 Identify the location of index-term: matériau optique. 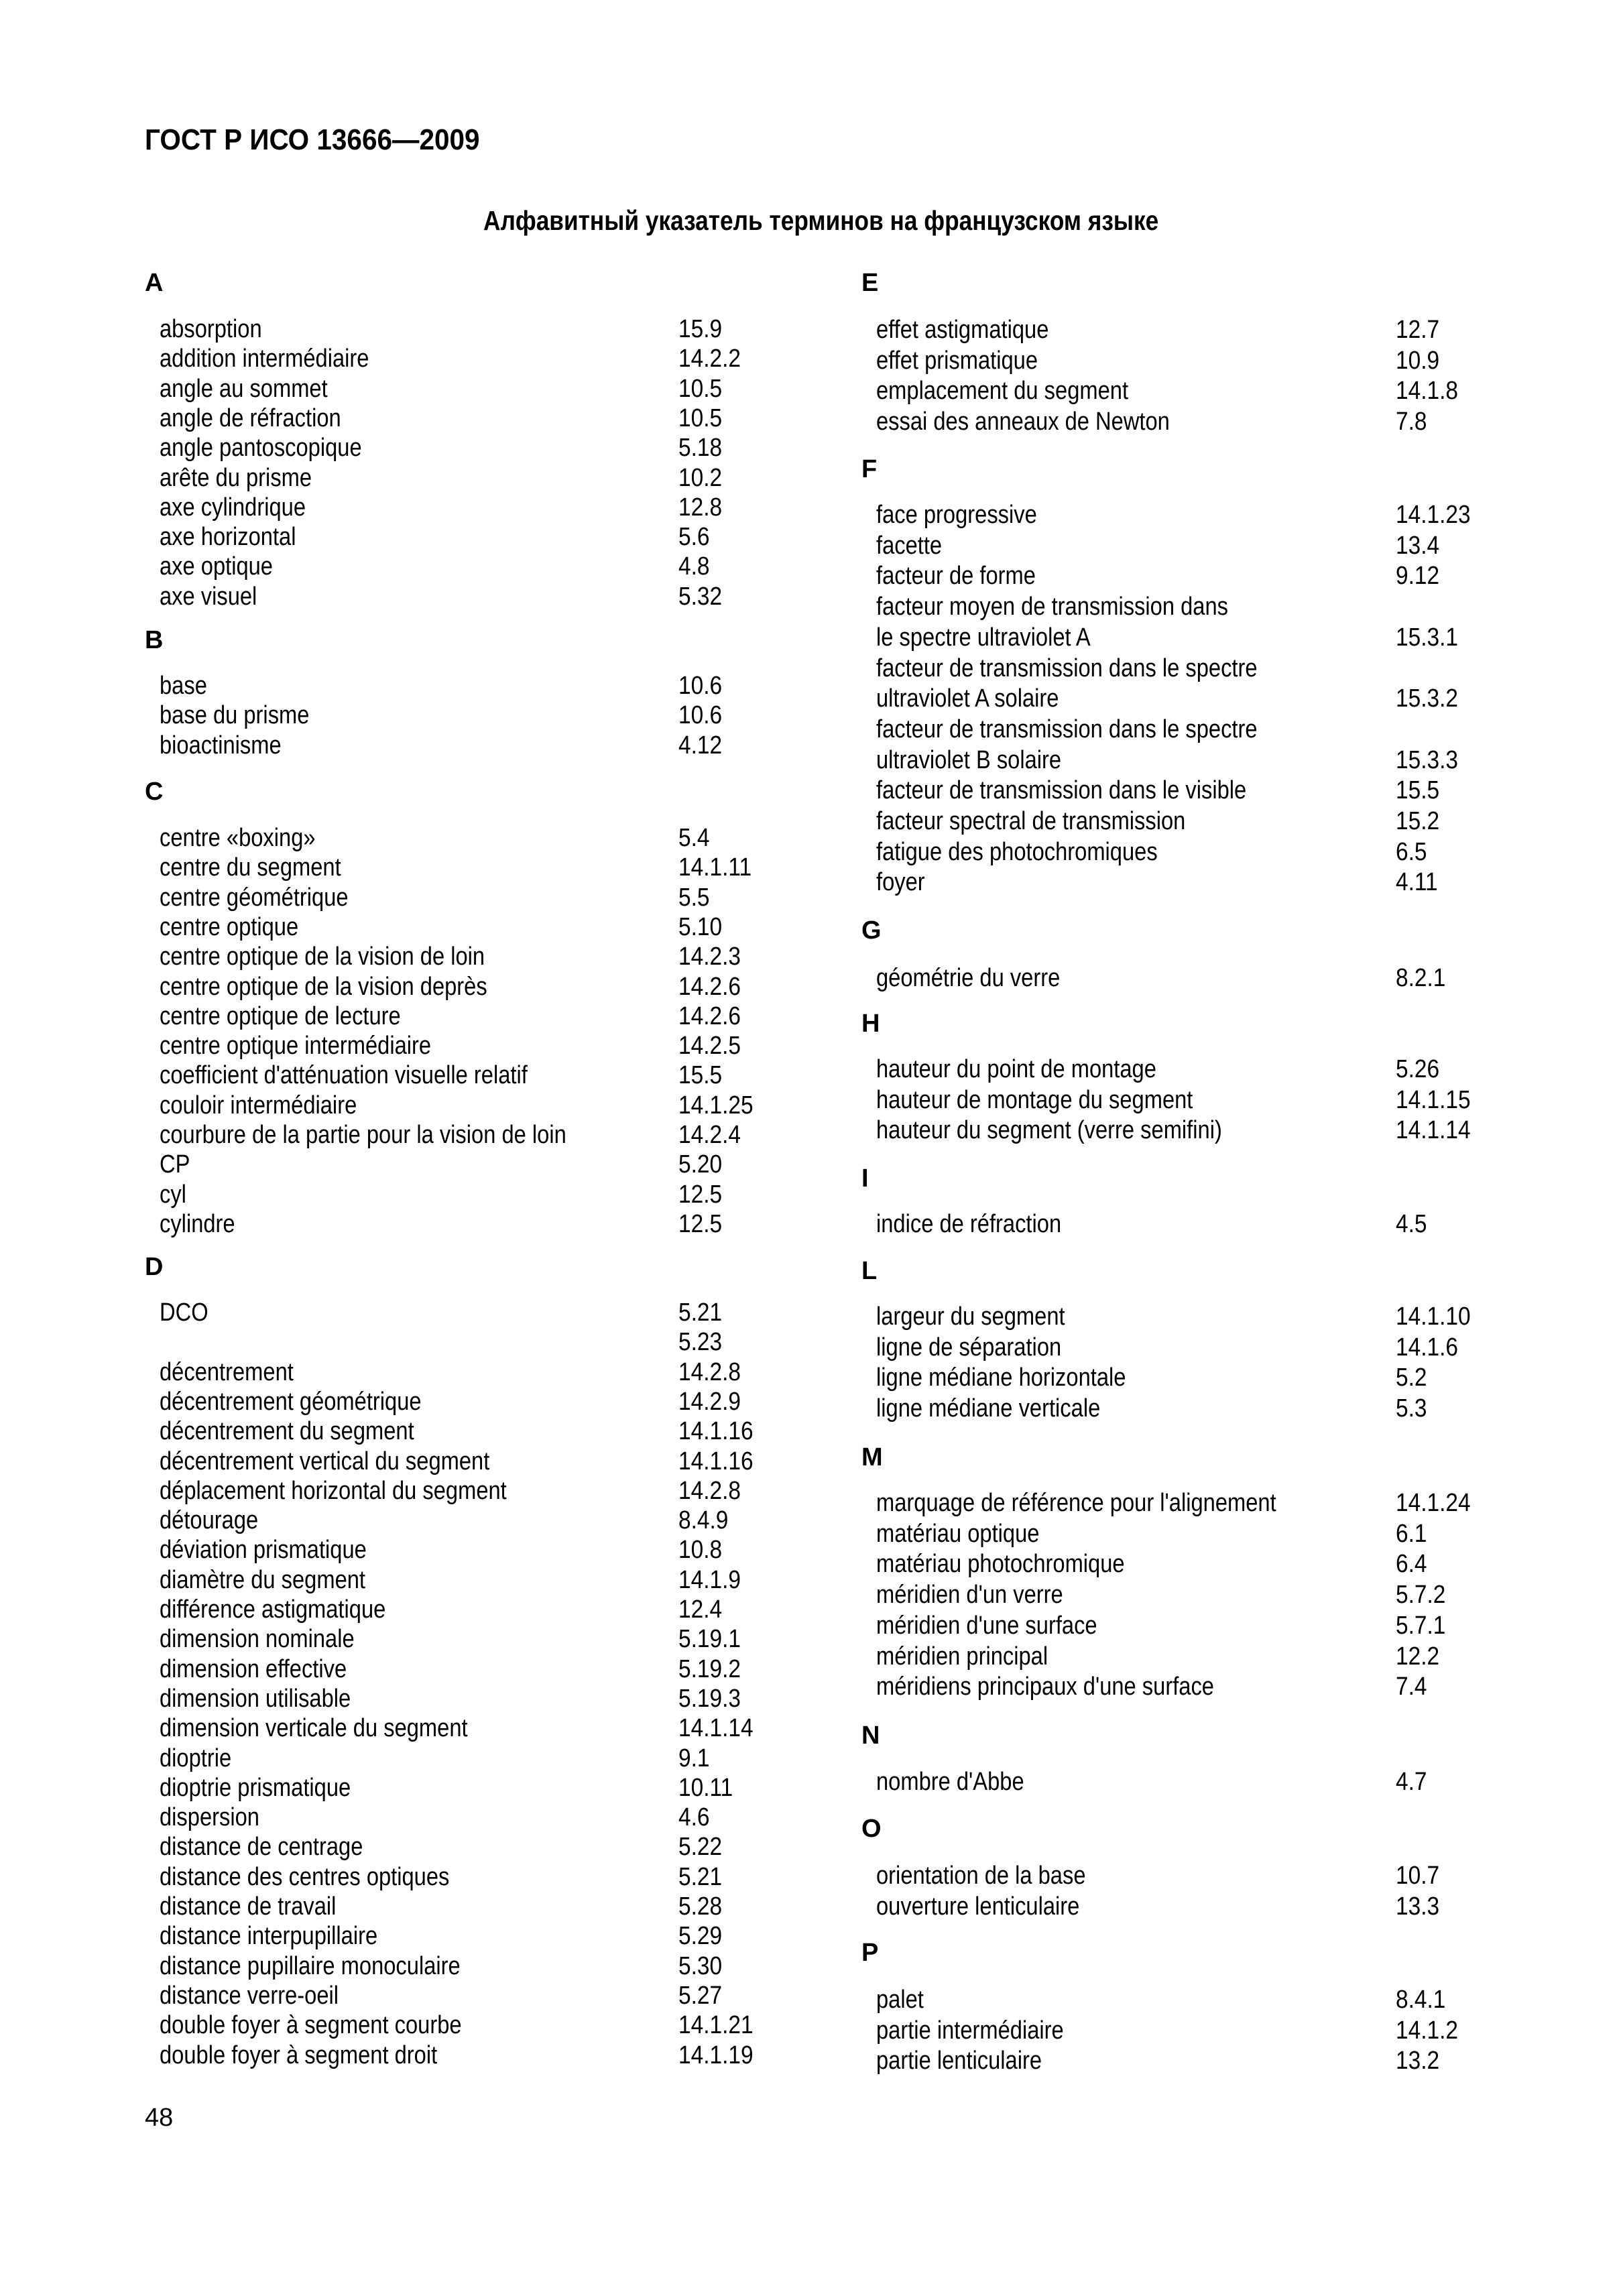
(958, 1533).